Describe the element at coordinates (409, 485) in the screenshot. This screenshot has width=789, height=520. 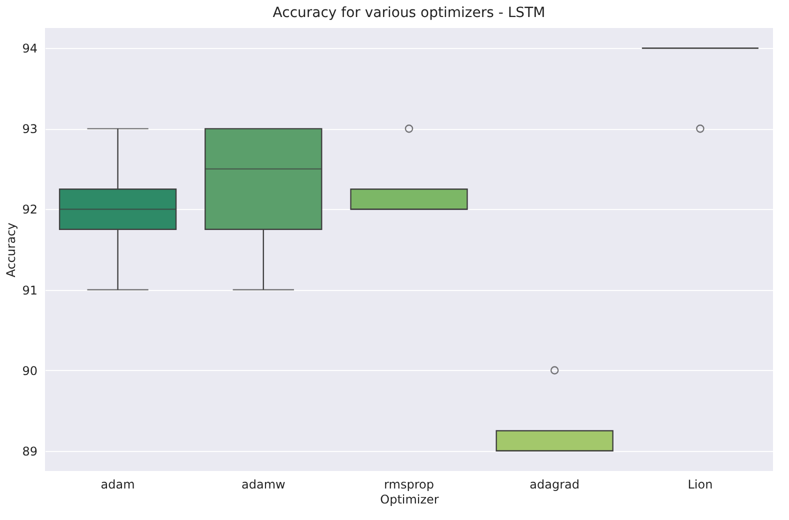
I see `x-tick-label: rmsprop` at that location.